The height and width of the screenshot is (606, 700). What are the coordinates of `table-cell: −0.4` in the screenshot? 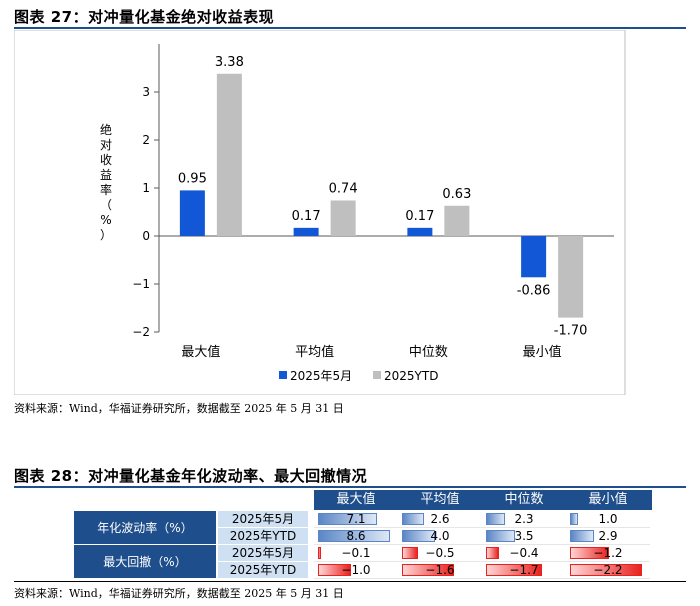 It's located at (524, 553).